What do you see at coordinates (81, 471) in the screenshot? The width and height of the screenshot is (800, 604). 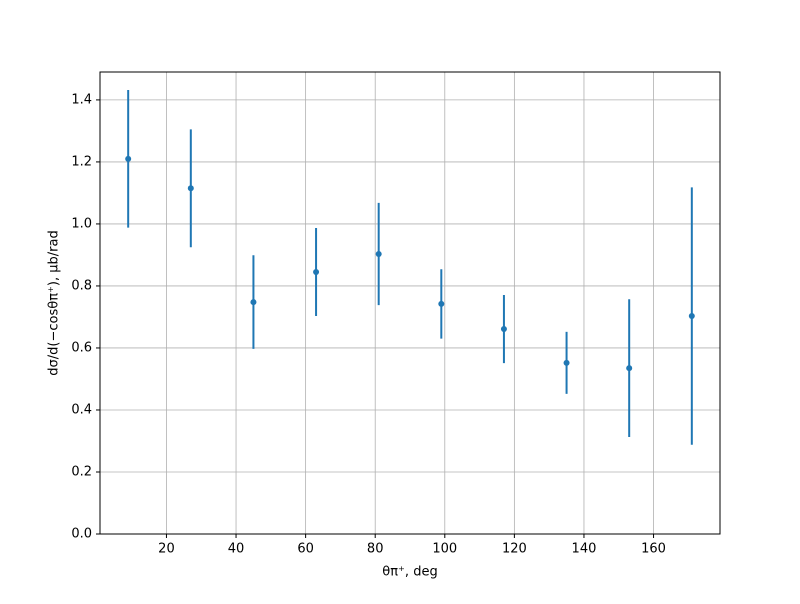 I see `y-tick-label: 0.2` at bounding box center [81, 471].